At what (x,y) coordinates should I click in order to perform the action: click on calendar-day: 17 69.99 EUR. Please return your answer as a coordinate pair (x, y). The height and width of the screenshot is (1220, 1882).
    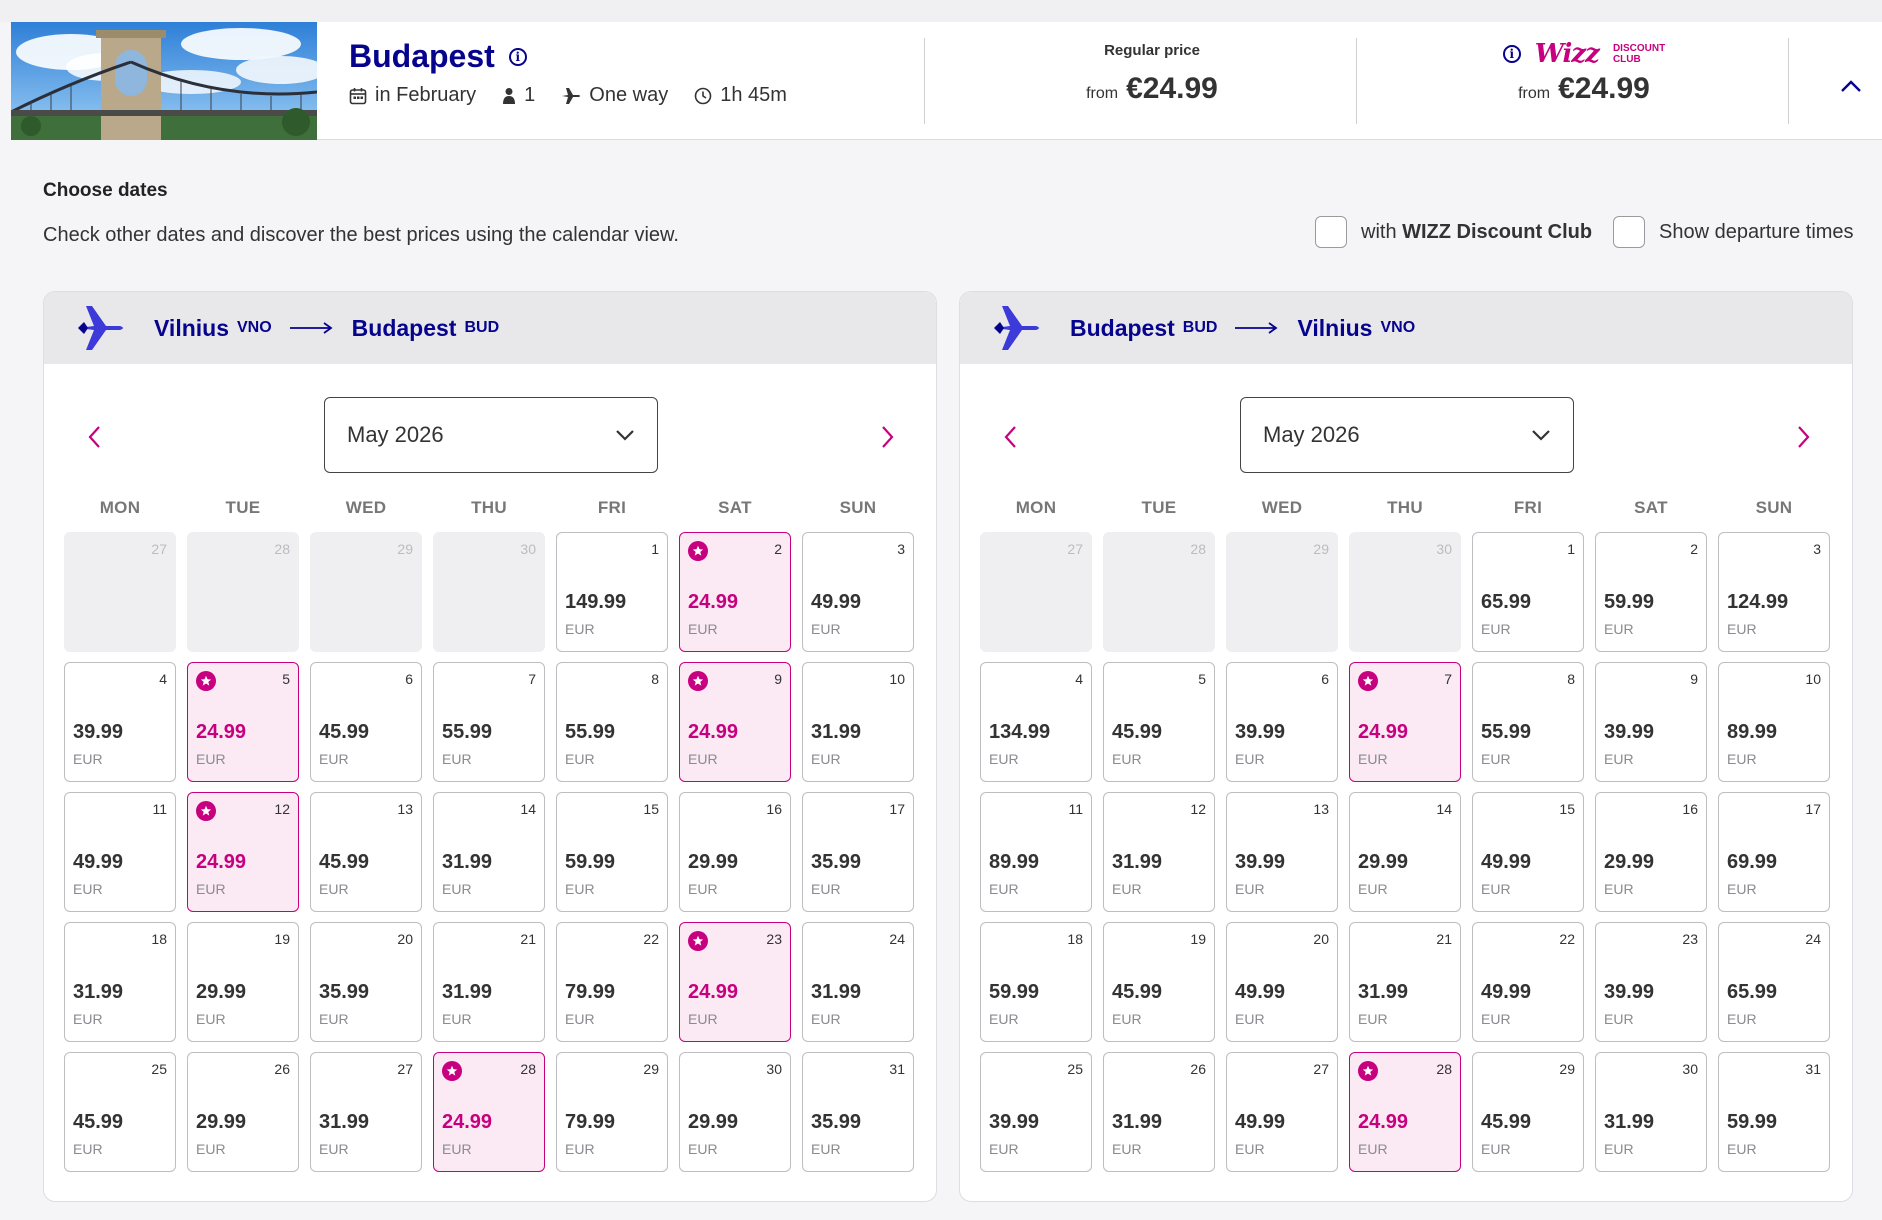
    Looking at the image, I should click on (1774, 852).